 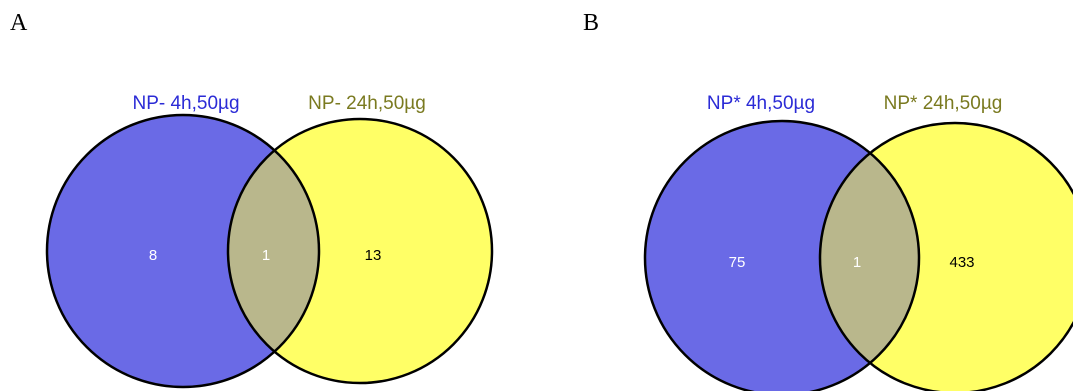 What do you see at coordinates (19, 23) in the screenshot?
I see `panel-a-letter: A` at bounding box center [19, 23].